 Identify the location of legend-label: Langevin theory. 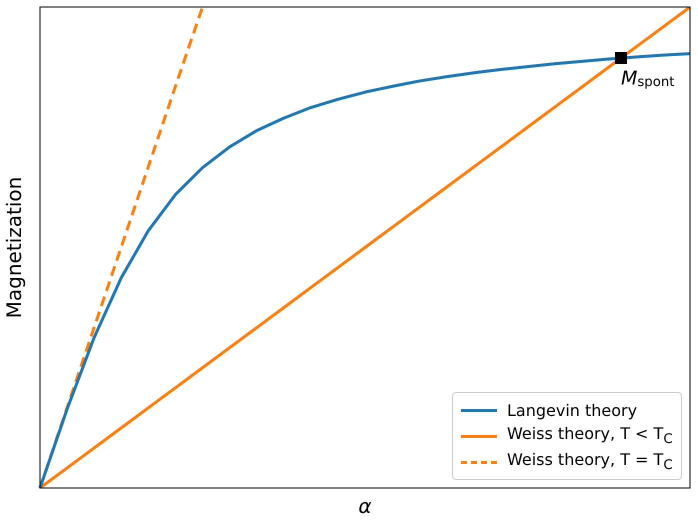
(572, 410).